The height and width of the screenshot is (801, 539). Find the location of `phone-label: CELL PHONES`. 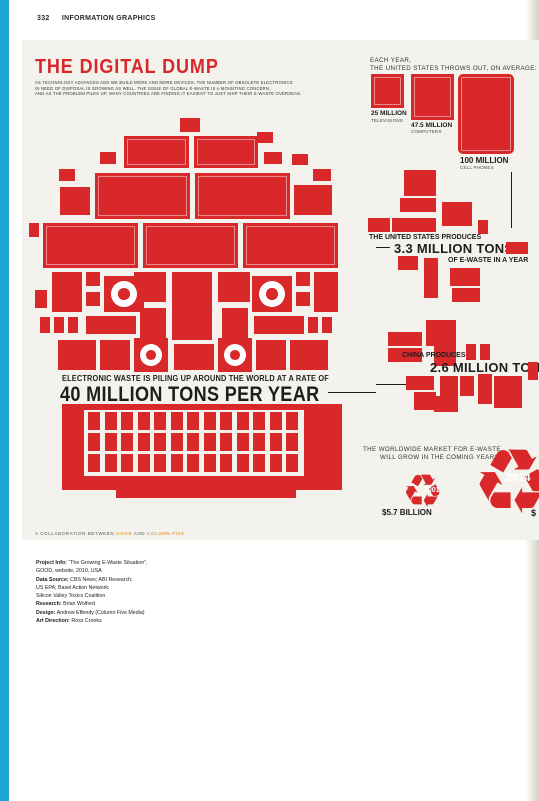

phone-label: CELL PHONES is located at coordinates (477, 167).